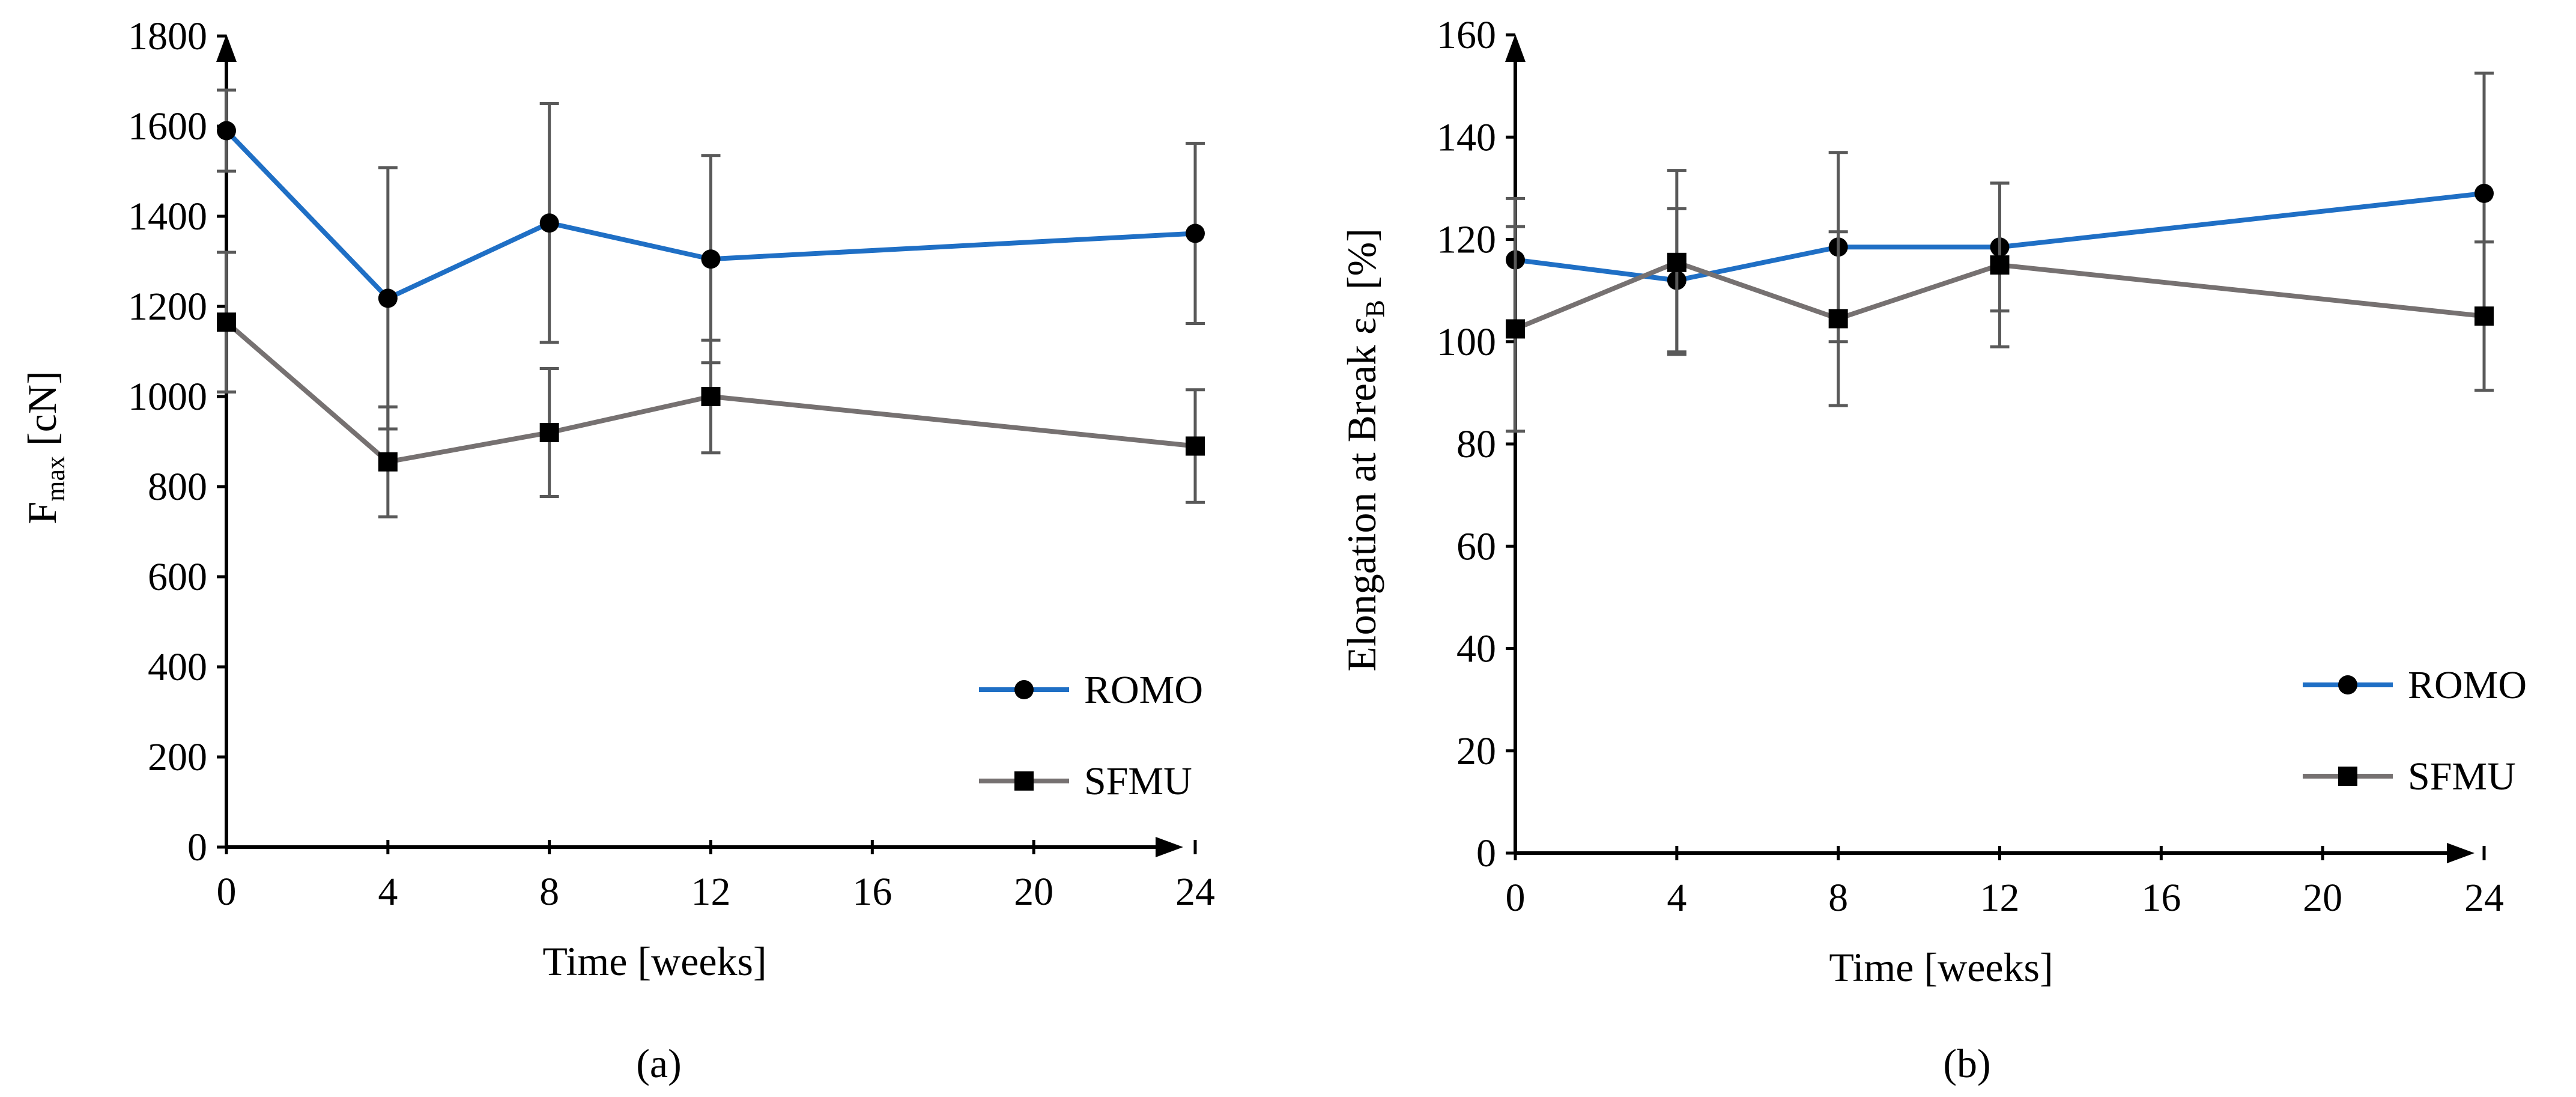 This screenshot has height=1097, width=2576. I want to click on y-tick-label: 100, so click(1466, 342).